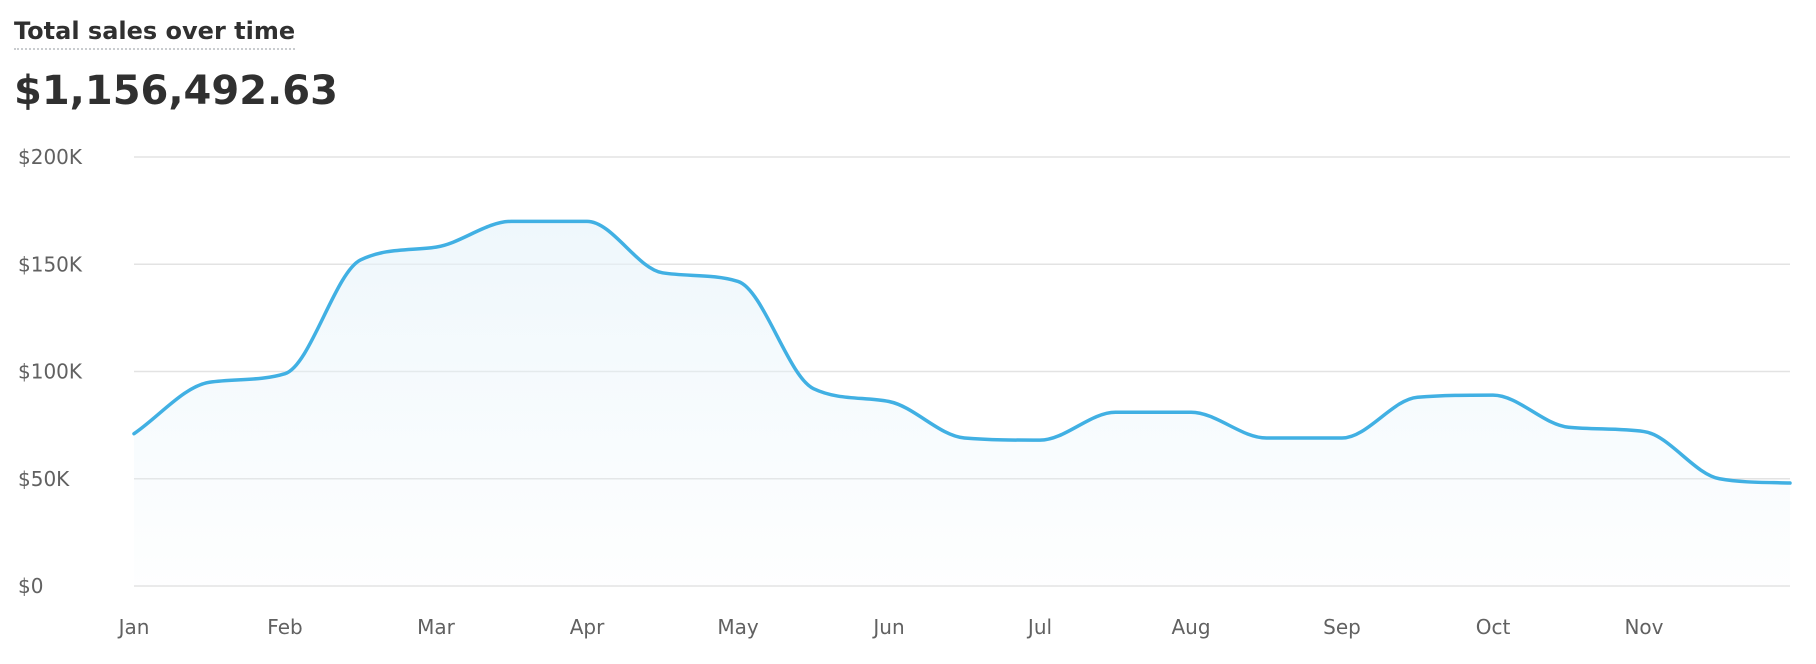 This screenshot has height=664, width=1816. Describe the element at coordinates (50, 264) in the screenshot. I see `y-tick-label: $150K` at that location.